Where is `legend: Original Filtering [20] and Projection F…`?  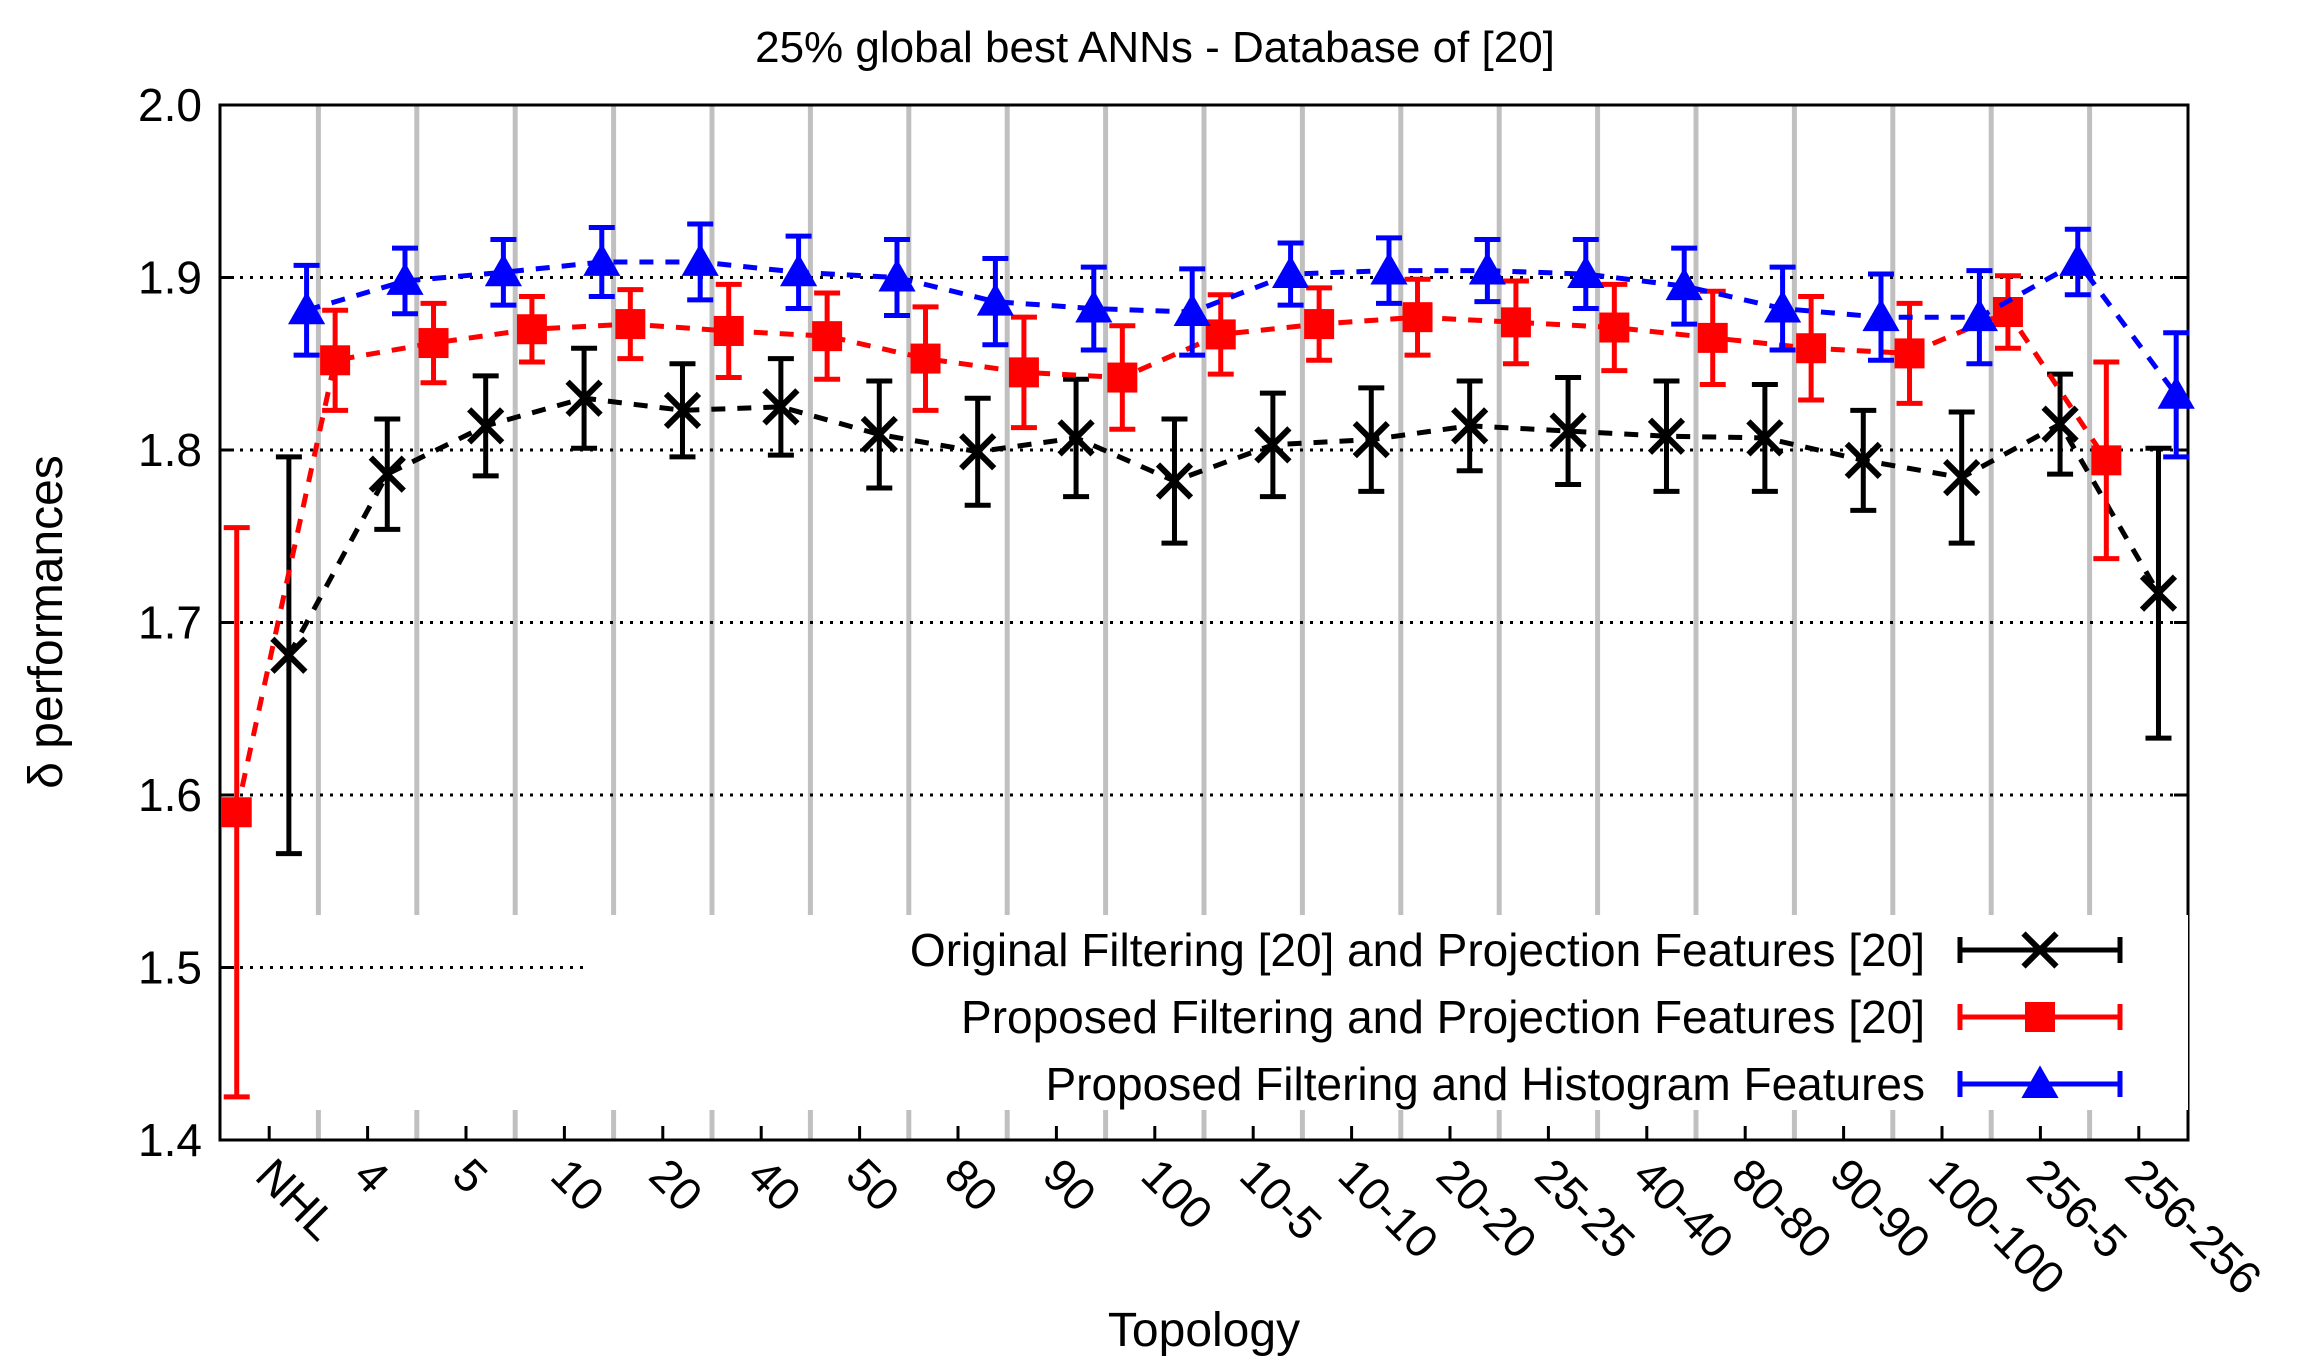
legend: Original Filtering [20] and Projection F… is located at coordinates (1389, 1012).